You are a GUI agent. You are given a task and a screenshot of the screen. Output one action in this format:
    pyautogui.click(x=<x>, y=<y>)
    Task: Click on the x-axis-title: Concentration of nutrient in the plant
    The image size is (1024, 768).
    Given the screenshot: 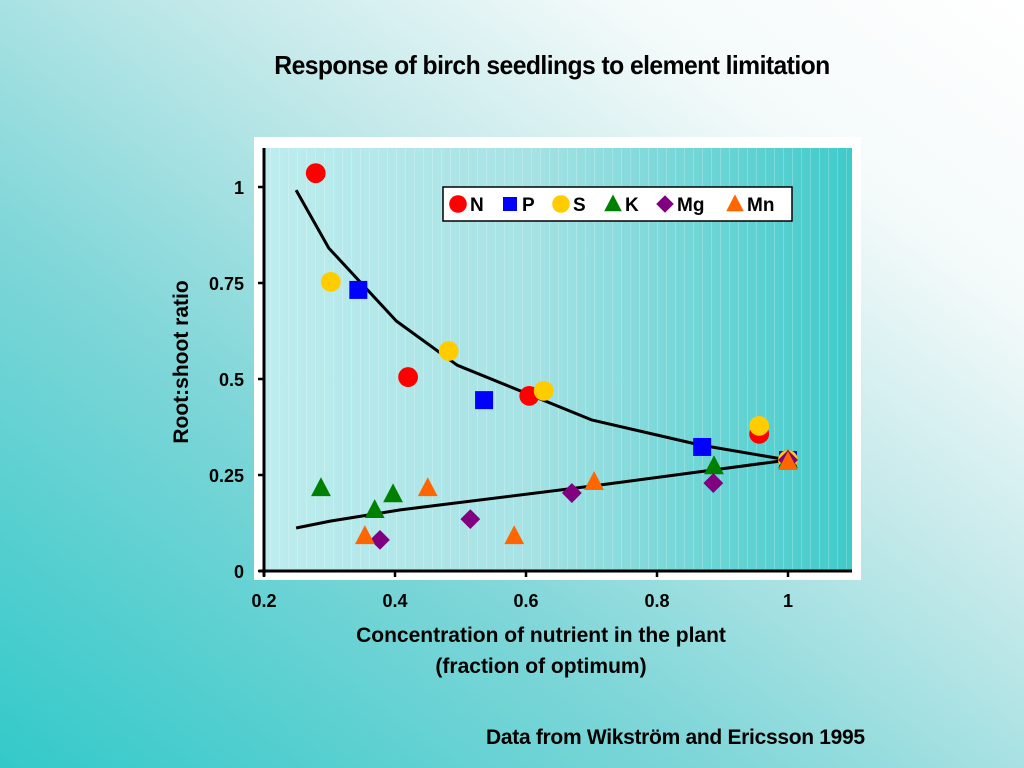 What is the action you would take?
    pyautogui.click(x=541, y=635)
    